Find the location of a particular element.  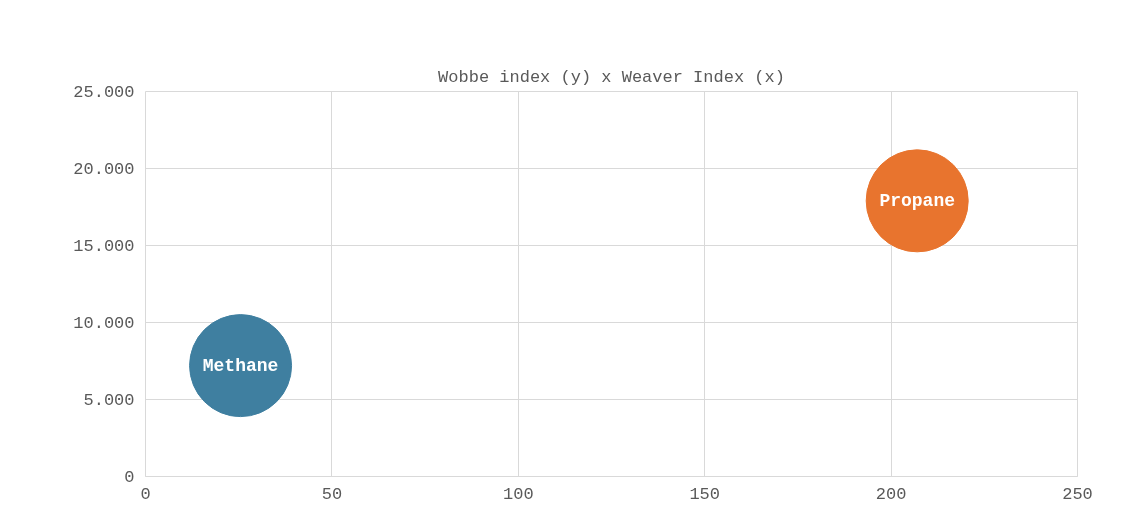

y-tick-label: 0 is located at coordinates (129, 477).